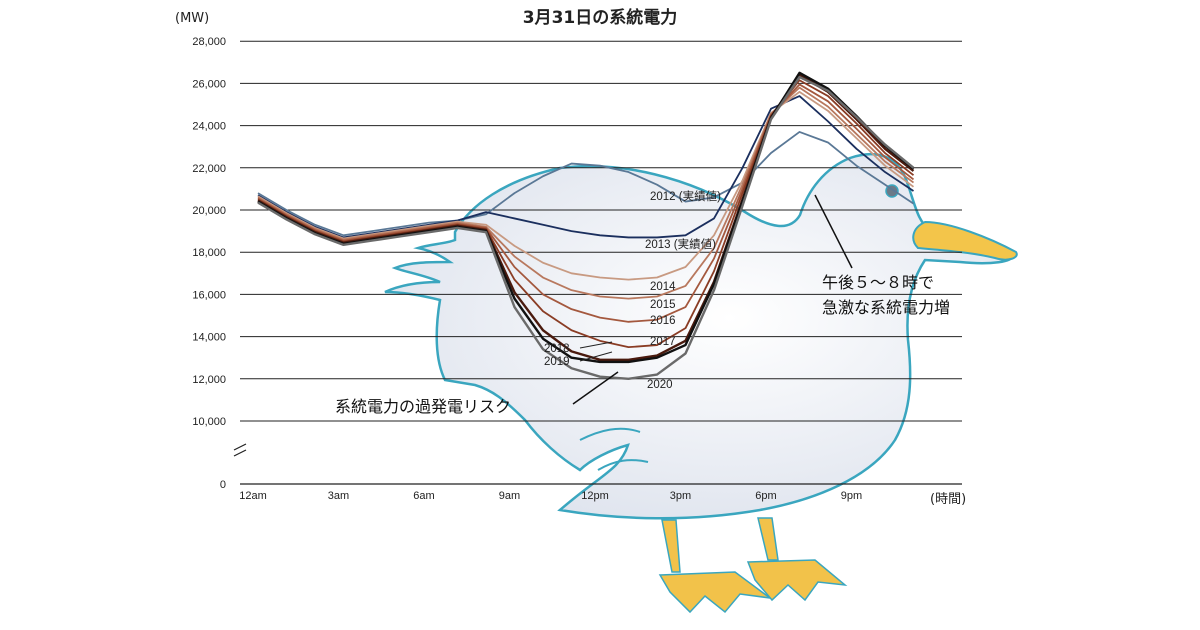 Image resolution: width=1200 pixels, height=630 pixels. Describe the element at coordinates (557, 349) in the screenshot. I see `series-label-2018: 2018` at that location.